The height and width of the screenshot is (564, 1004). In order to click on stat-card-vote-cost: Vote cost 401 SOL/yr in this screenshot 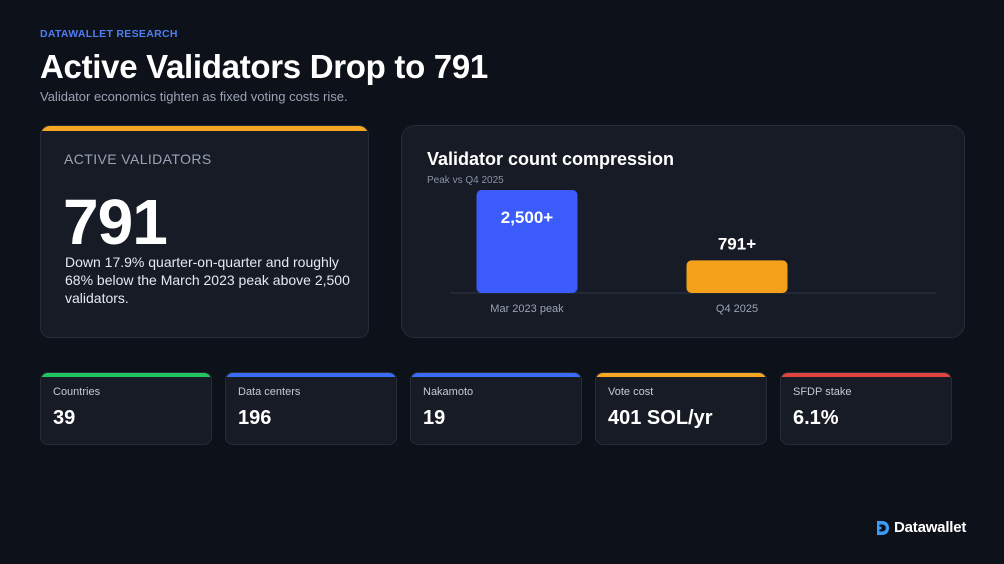, I will do `click(681, 408)`.